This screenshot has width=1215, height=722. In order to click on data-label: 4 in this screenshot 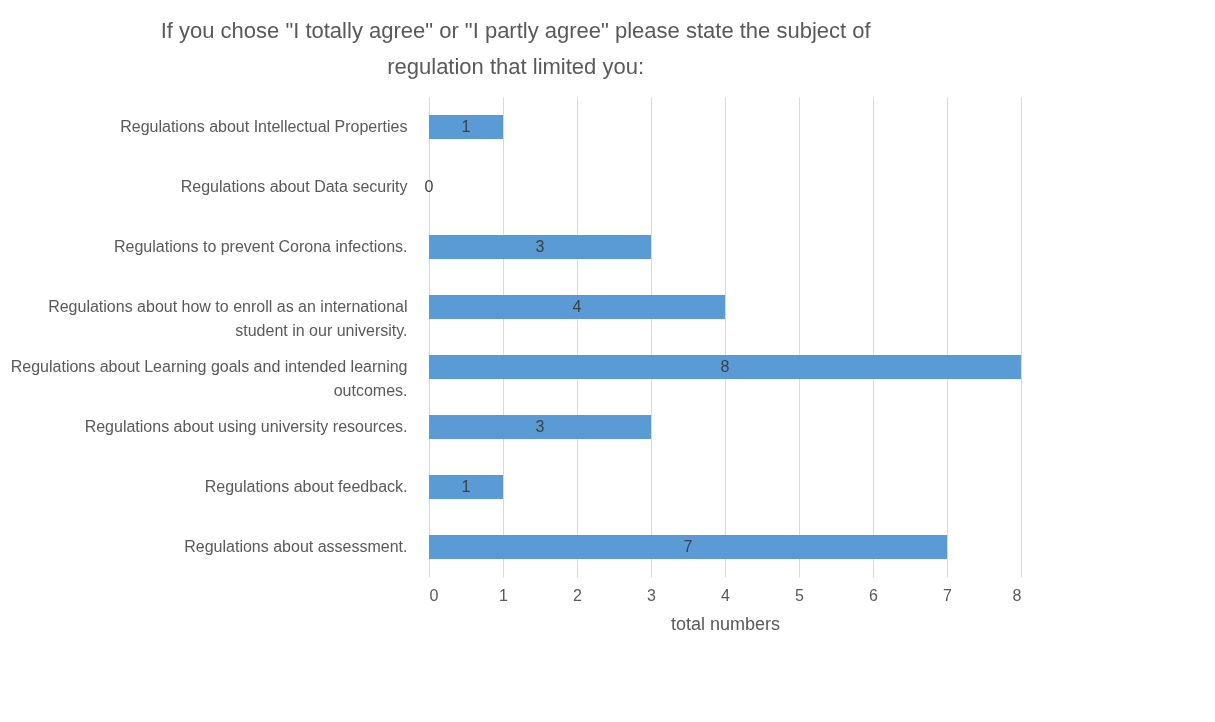, I will do `click(577, 306)`.